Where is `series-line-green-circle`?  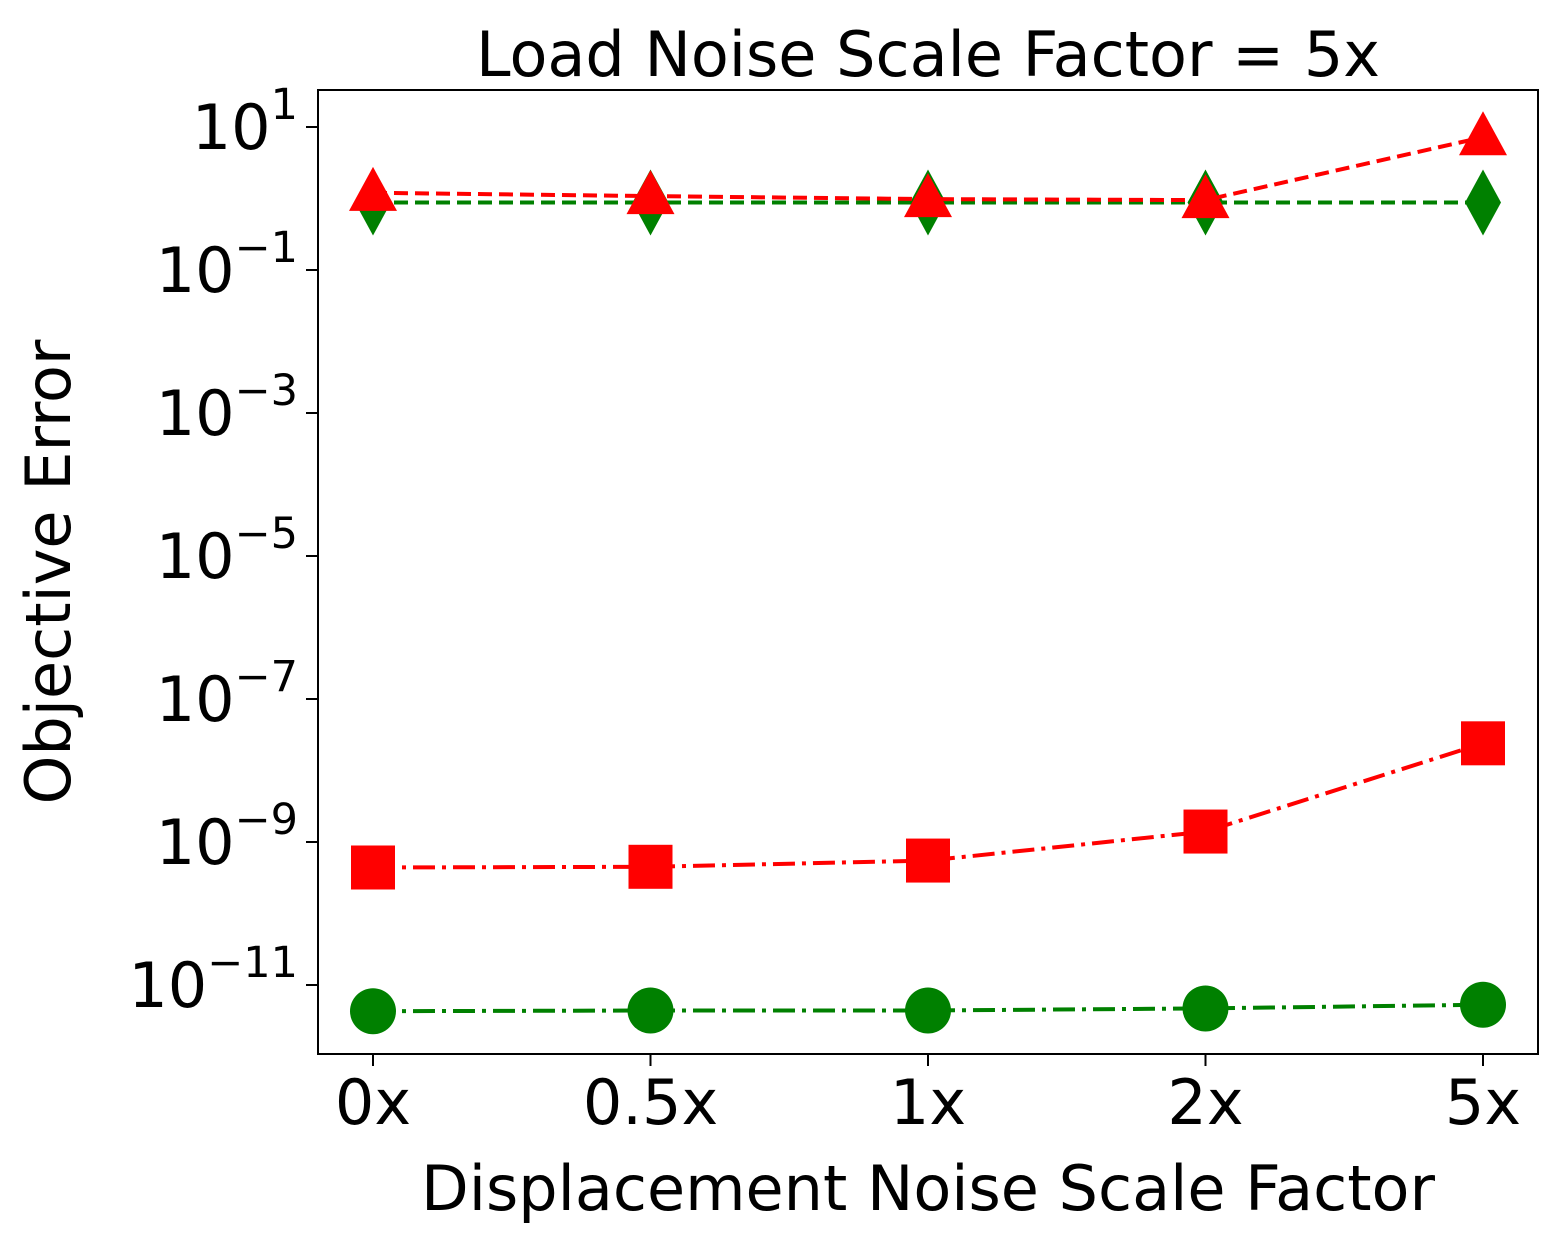
series-line-green-circle is located at coordinates (928, 1008).